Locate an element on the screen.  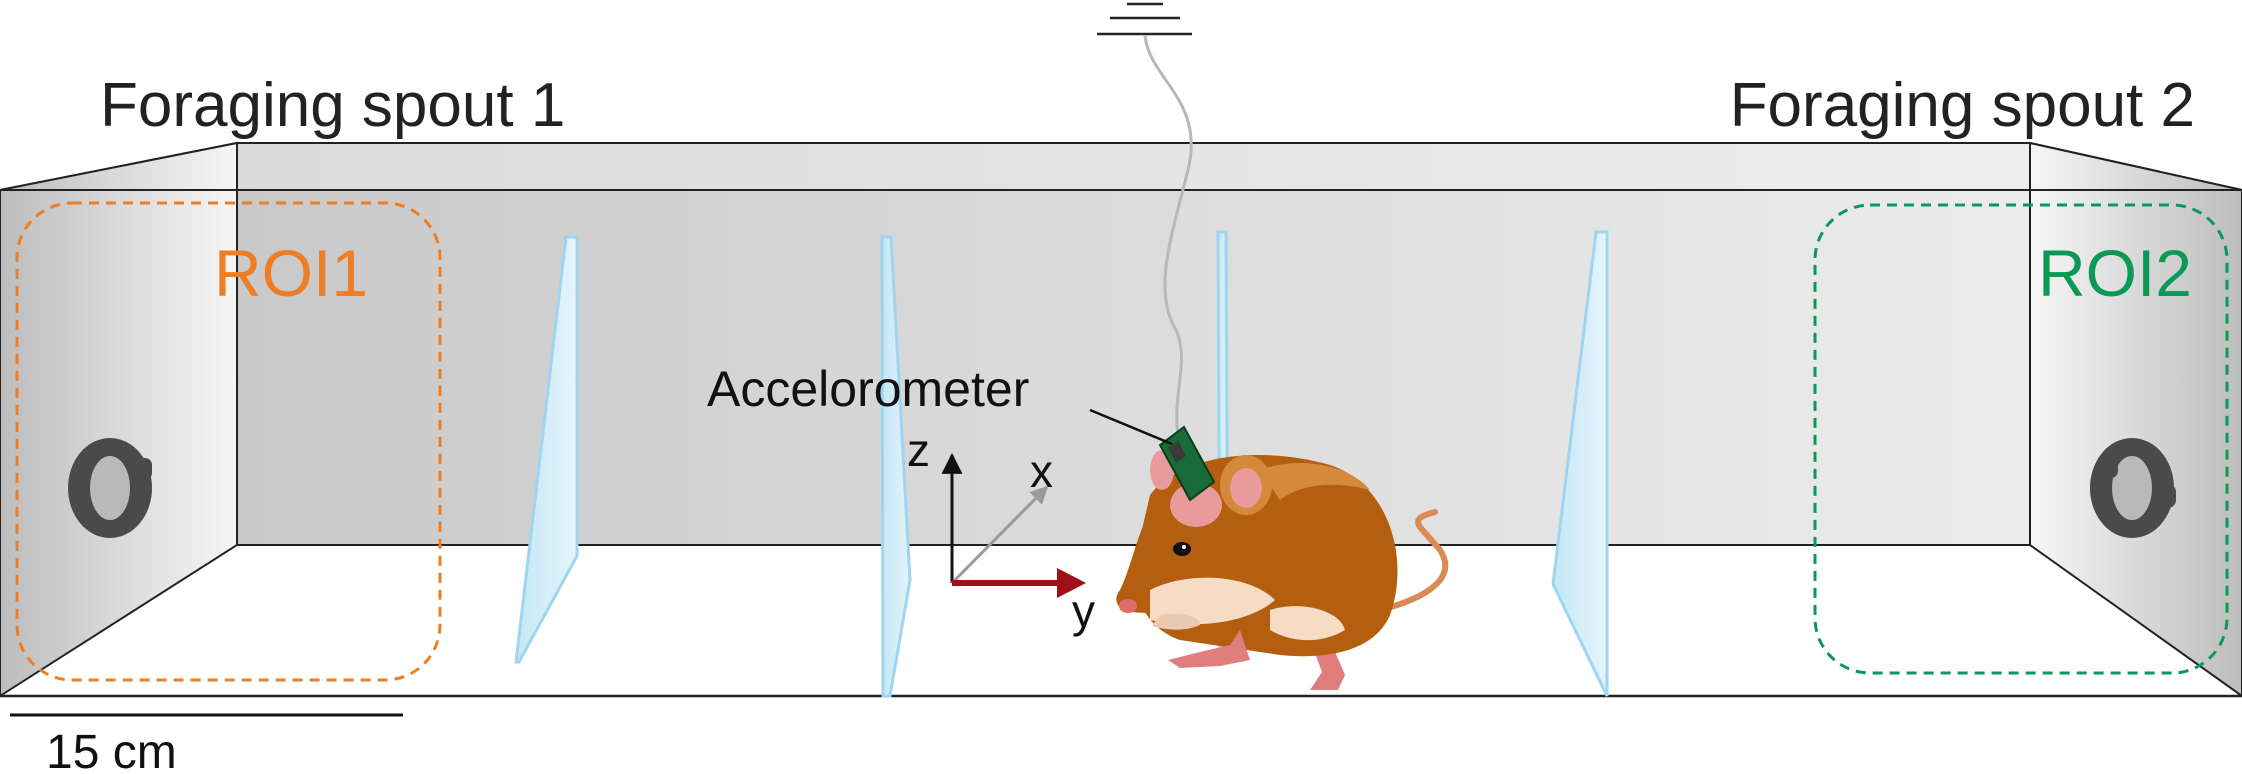
arena-top-rim is located at coordinates (1121, 166).